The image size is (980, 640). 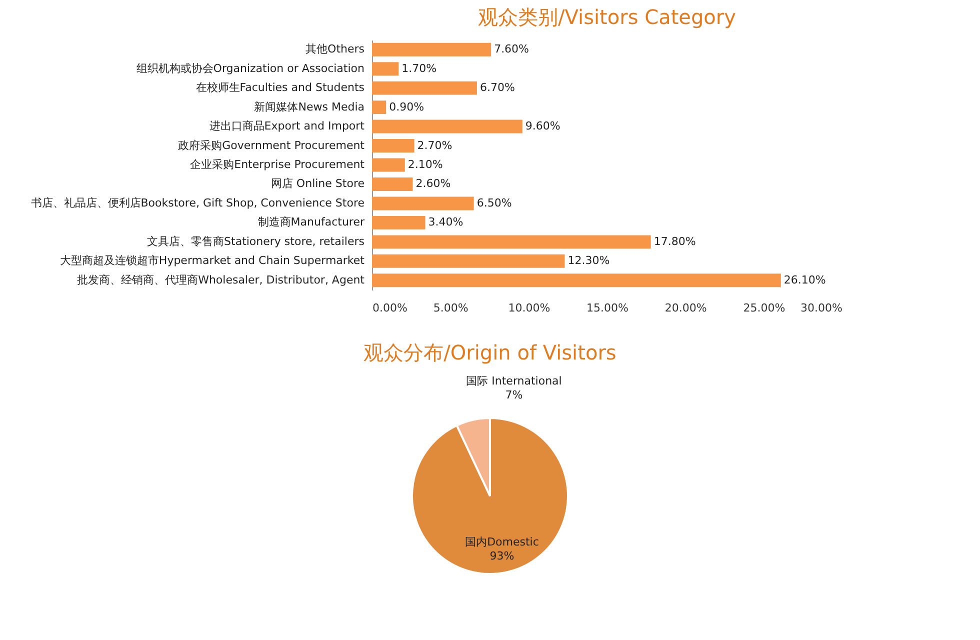 What do you see at coordinates (502, 556) in the screenshot?
I see `data-label: 93%` at bounding box center [502, 556].